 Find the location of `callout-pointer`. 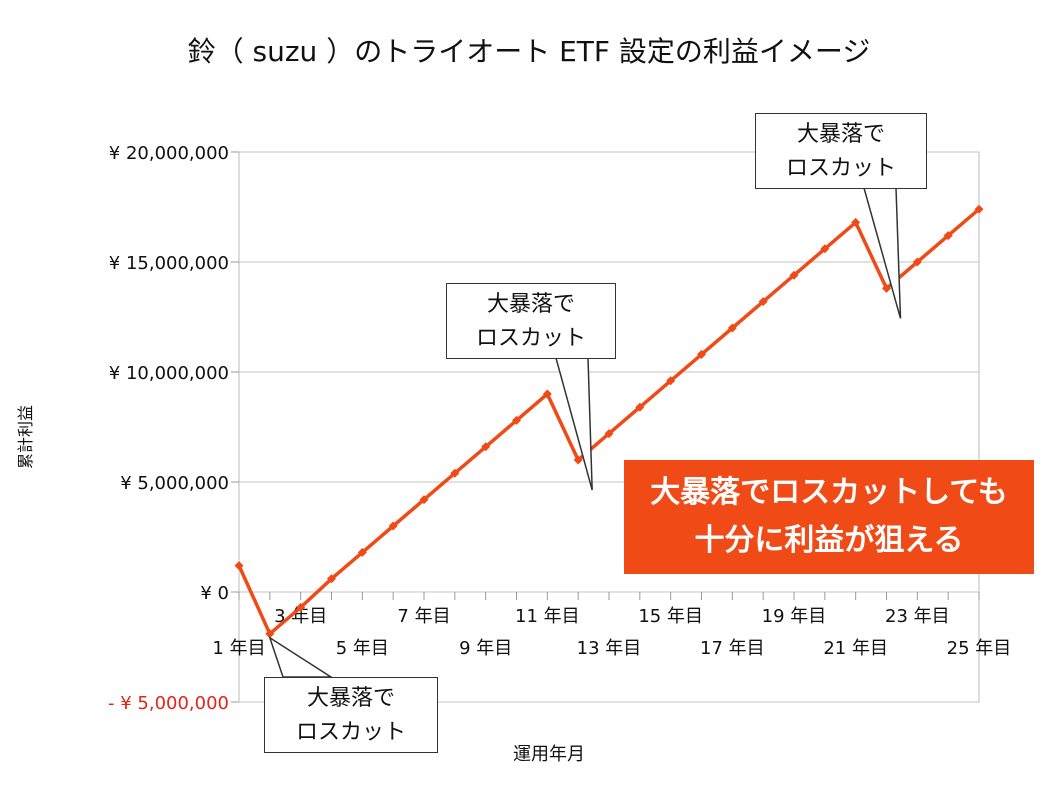

callout-pointer is located at coordinates (301, 657).